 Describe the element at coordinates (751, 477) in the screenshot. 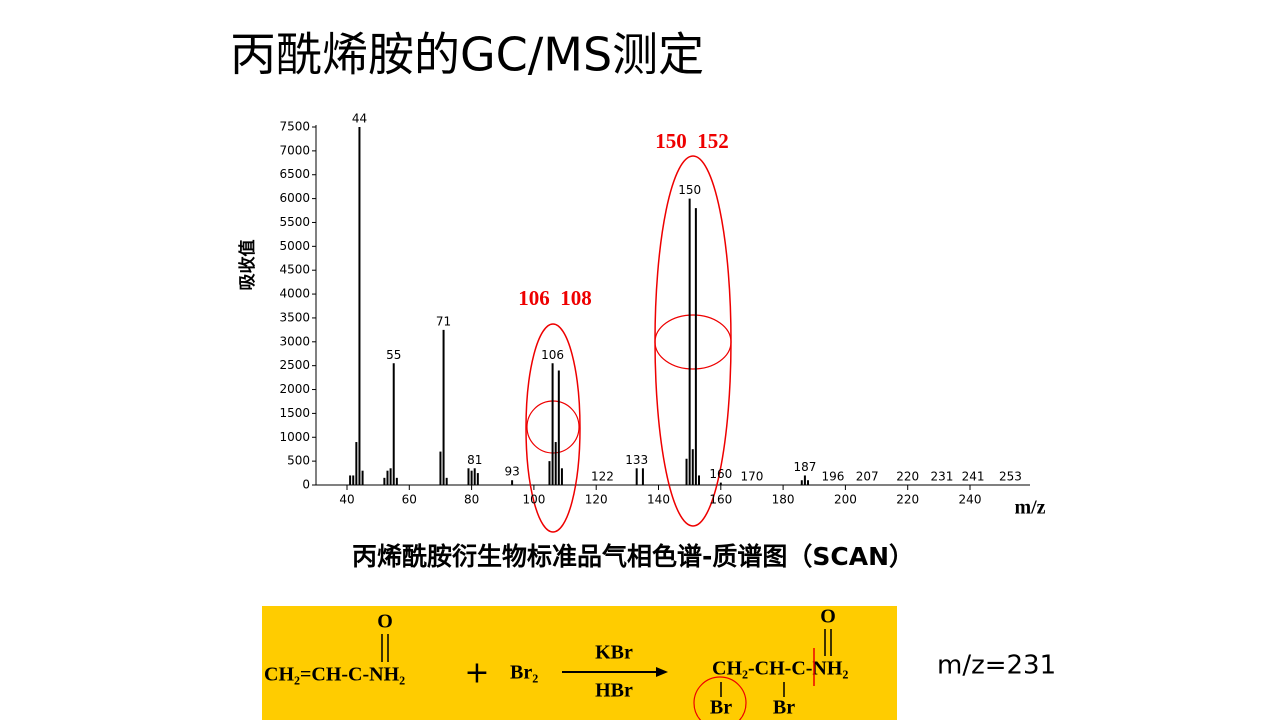

I see `peak-label: 170` at that location.